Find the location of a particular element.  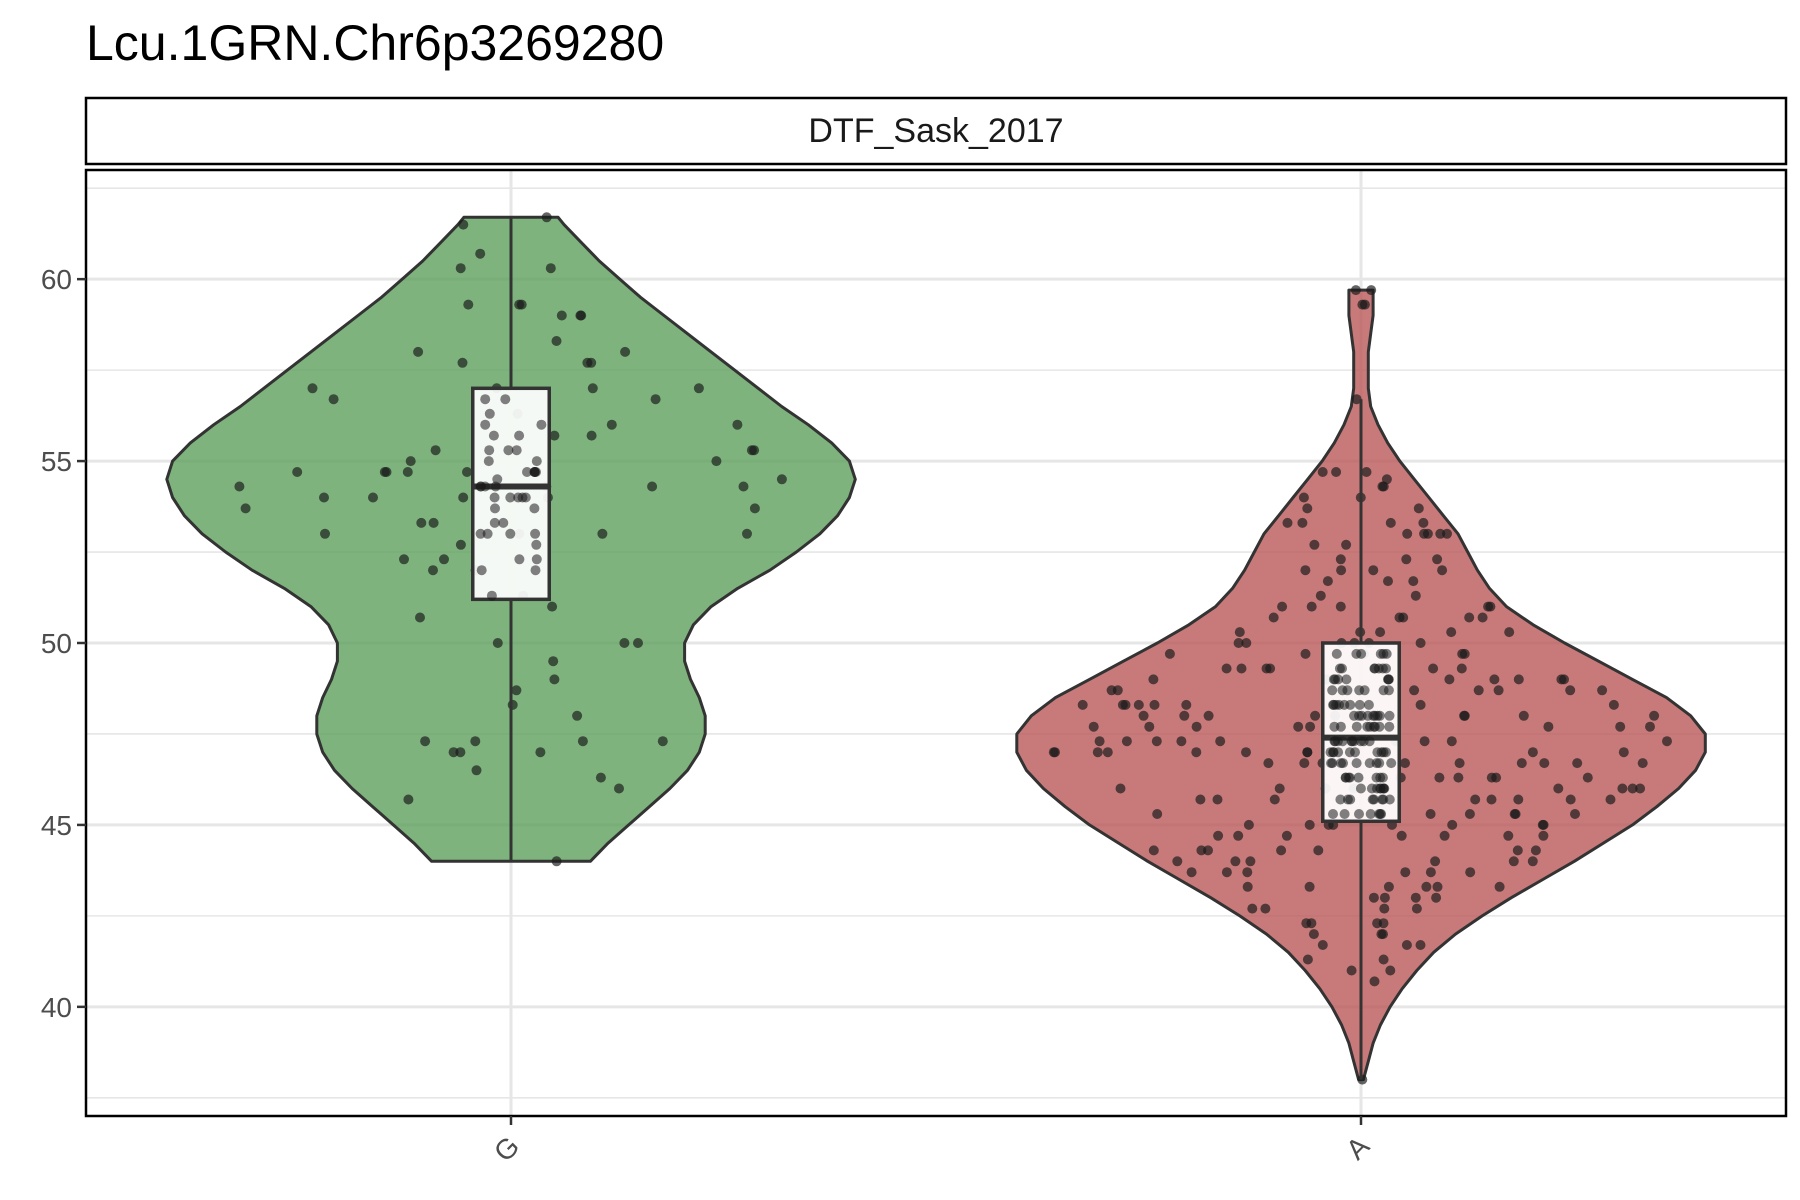

y-tick-label: 45 is located at coordinates (56, 825).